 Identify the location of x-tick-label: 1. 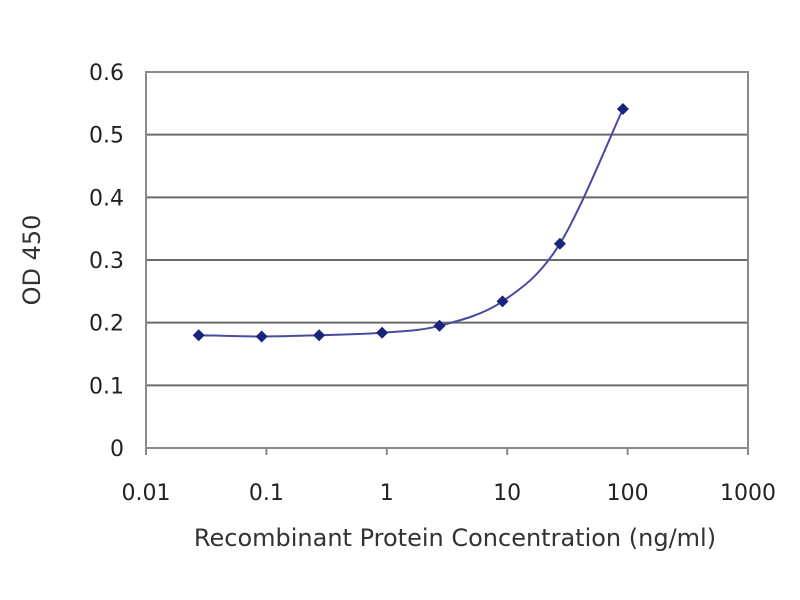
(387, 493).